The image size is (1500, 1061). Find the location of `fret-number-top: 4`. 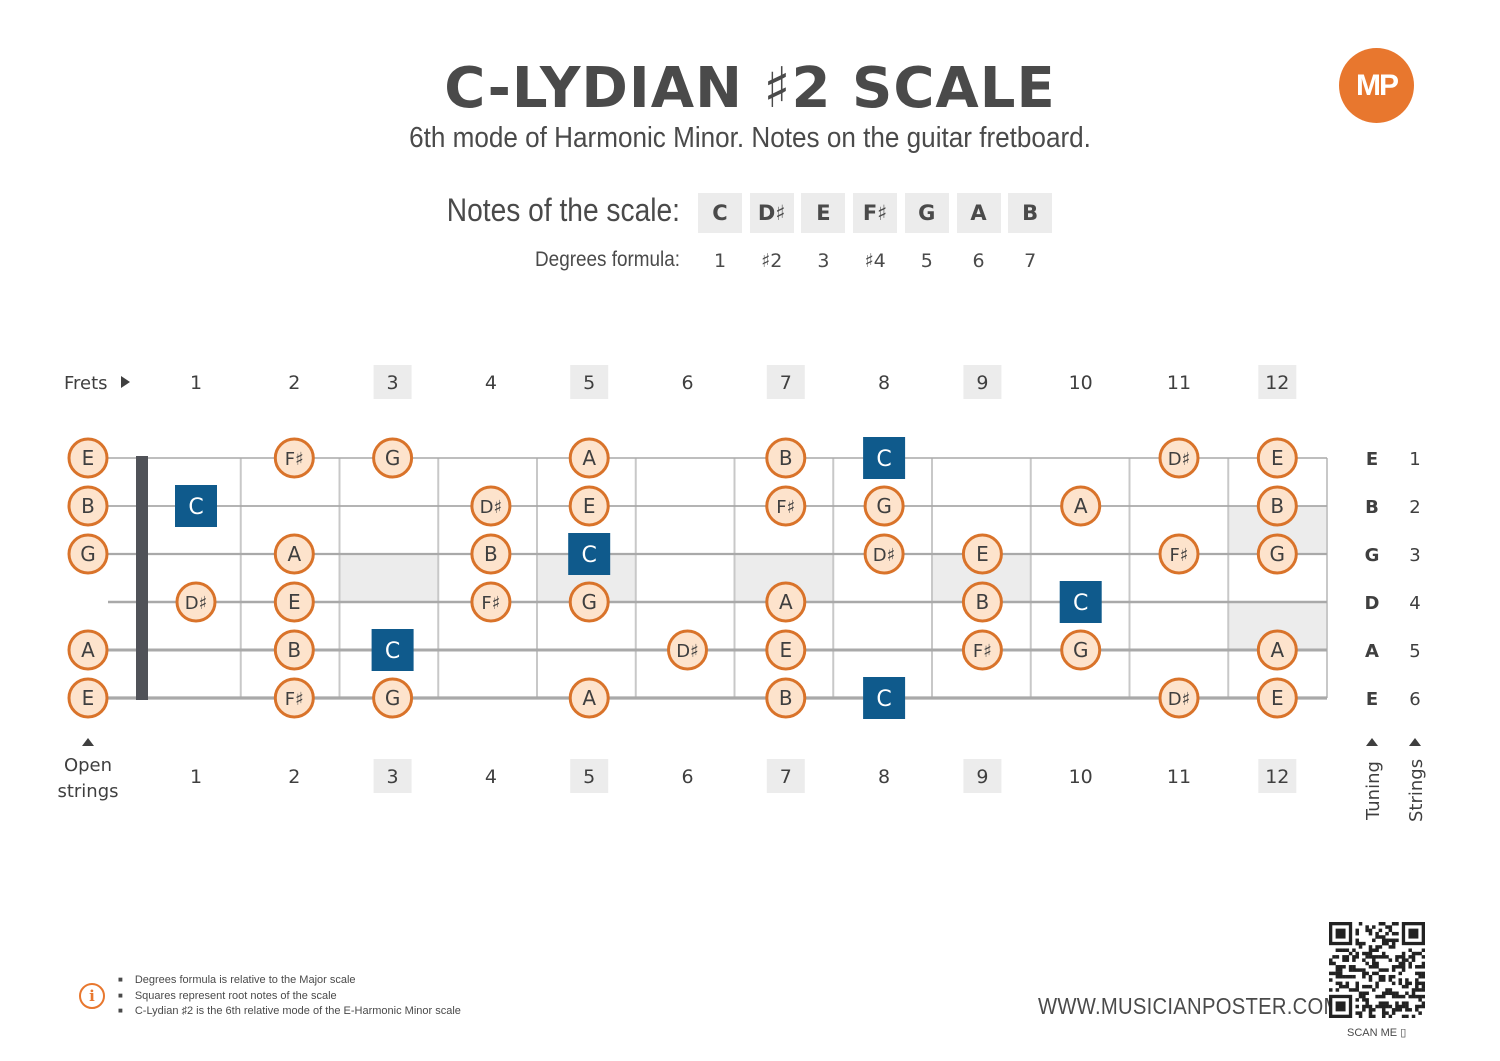

fret-number-top: 4 is located at coordinates (491, 383).